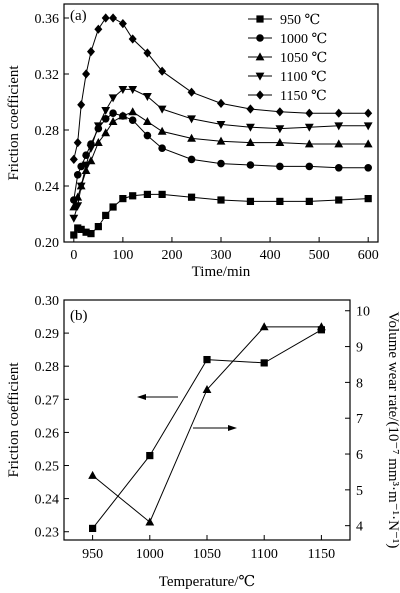 The width and height of the screenshot is (400, 593). Describe the element at coordinates (47, 400) in the screenshot. I see `y-tick-label: 0.27` at that location.